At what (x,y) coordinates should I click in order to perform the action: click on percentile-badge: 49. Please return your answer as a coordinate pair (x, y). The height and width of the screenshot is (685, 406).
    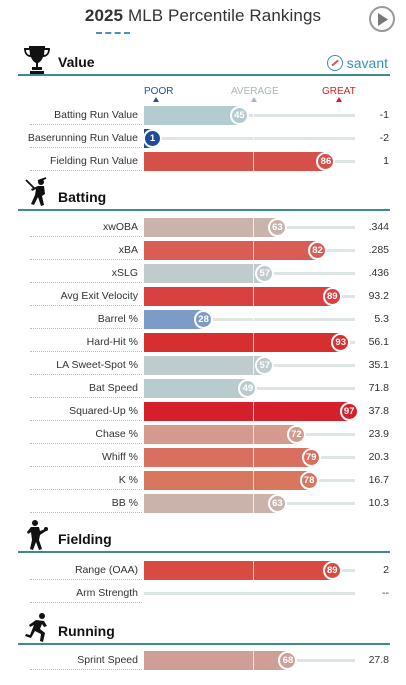
    Looking at the image, I should click on (248, 388).